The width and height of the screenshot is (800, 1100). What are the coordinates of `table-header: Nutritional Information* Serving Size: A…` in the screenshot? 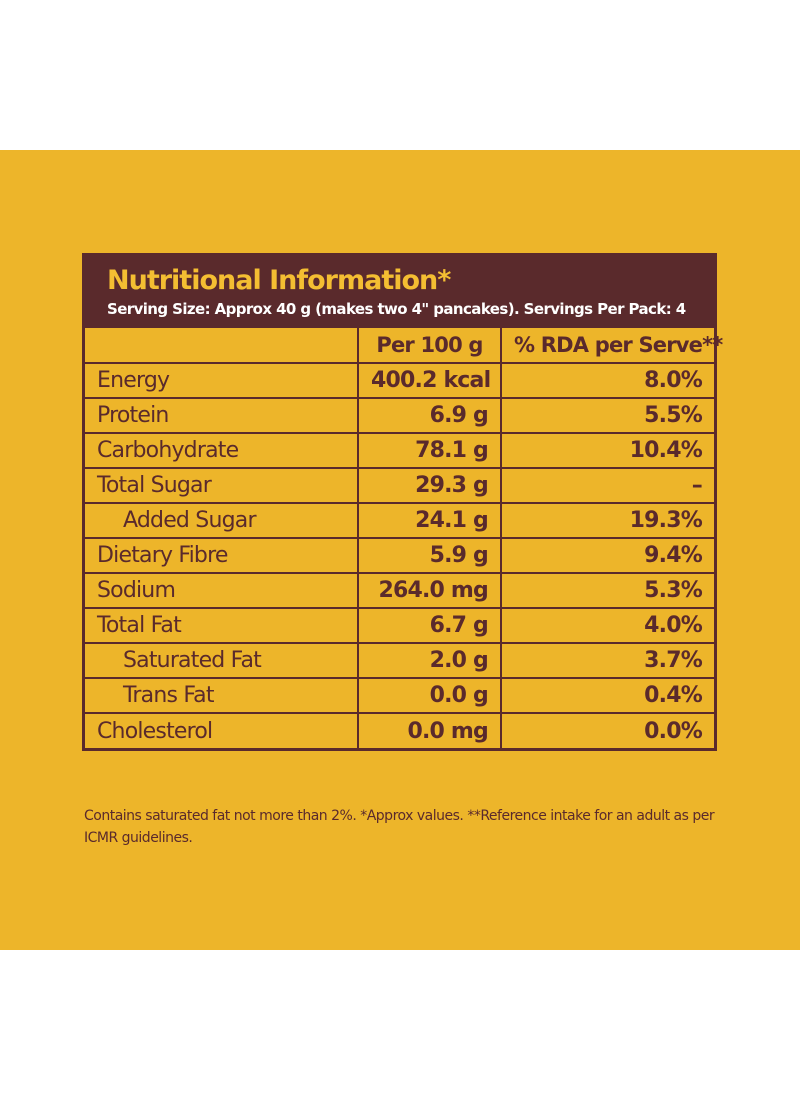 It's located at (399, 292).